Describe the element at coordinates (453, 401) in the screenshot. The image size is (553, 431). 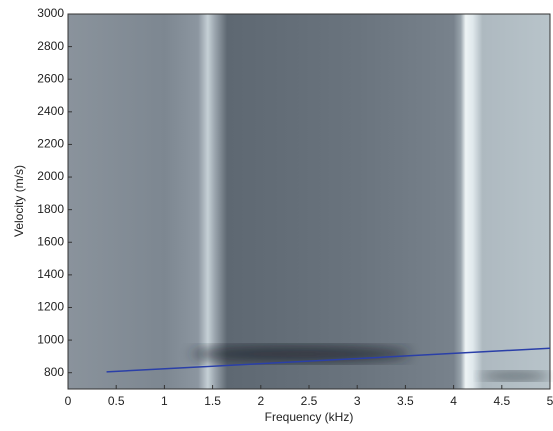
I see `x-tick-label: 4` at that location.